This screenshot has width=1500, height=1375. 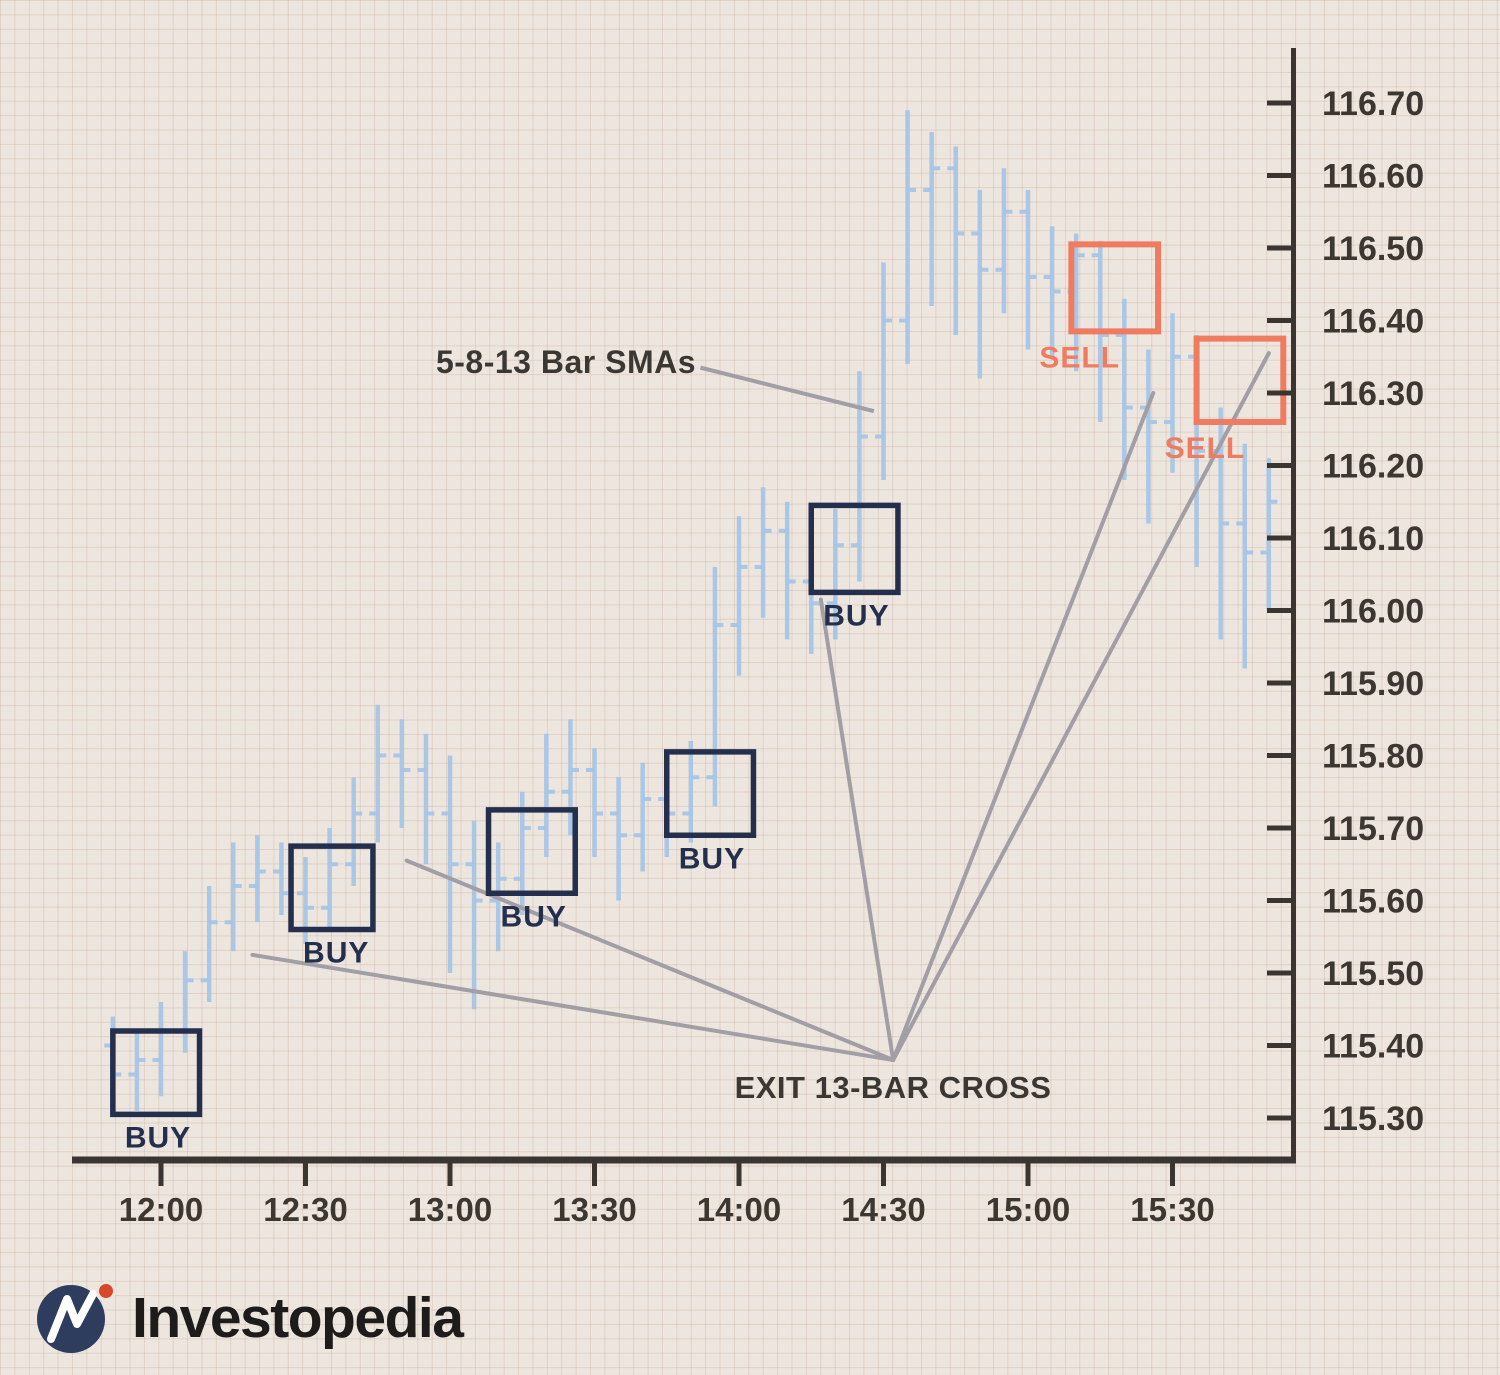 What do you see at coordinates (1373, 467) in the screenshot?
I see `y-axis-tick-label: 116.20` at bounding box center [1373, 467].